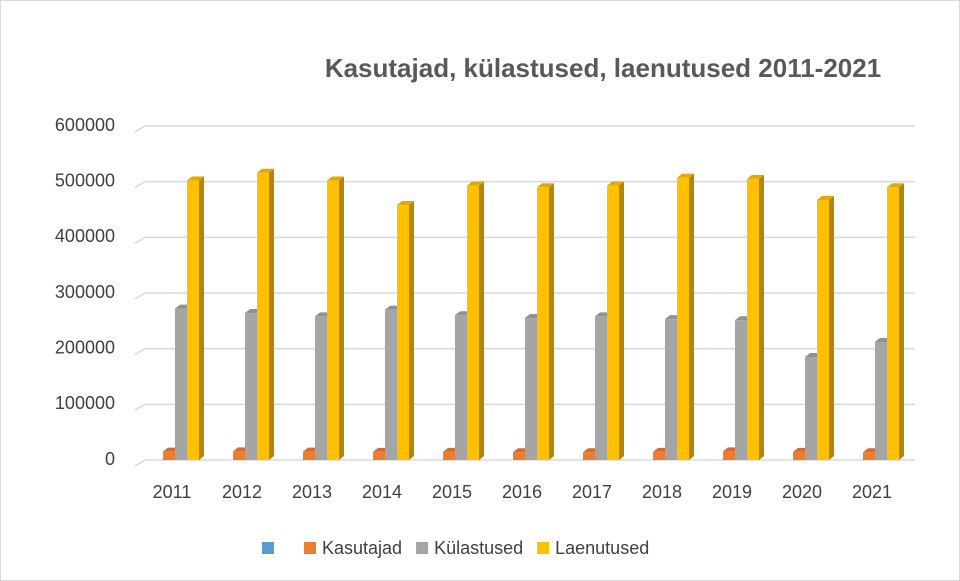 Image resolution: width=960 pixels, height=581 pixels. I want to click on x-tick-label: 2015, so click(452, 492).